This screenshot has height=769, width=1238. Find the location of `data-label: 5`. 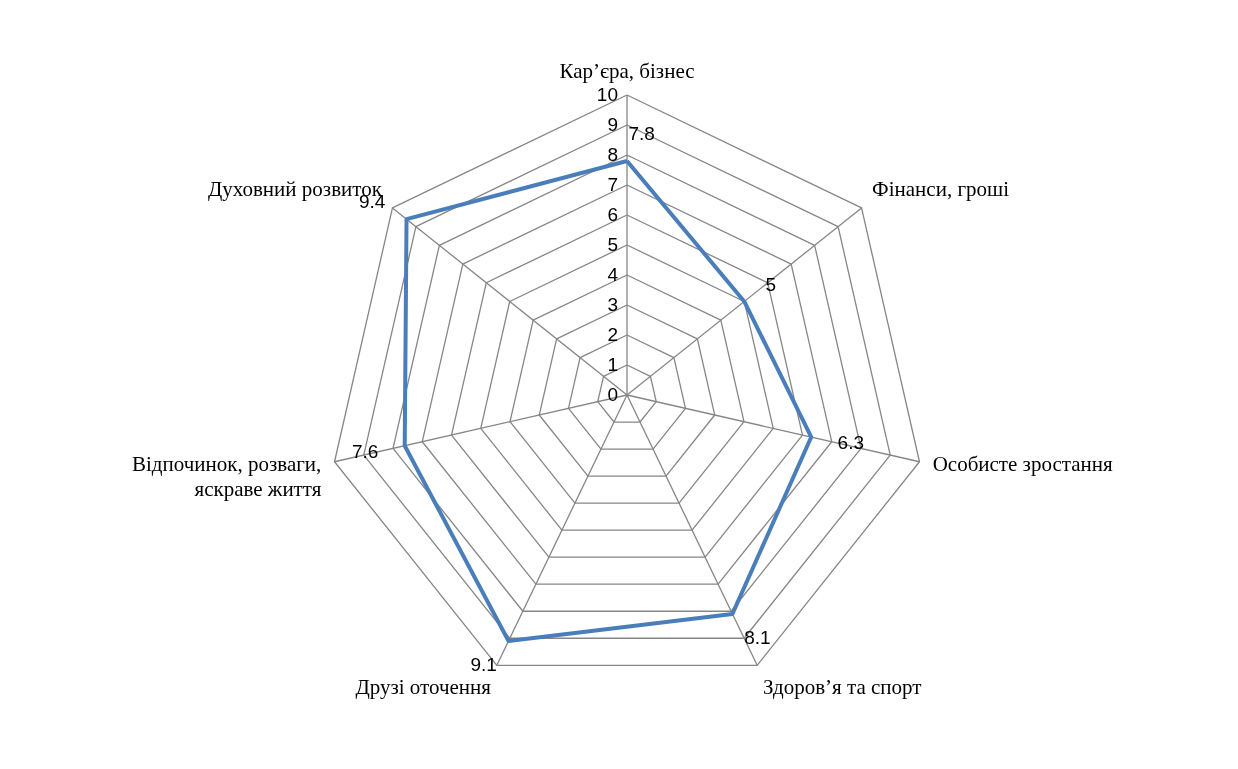

data-label: 5 is located at coordinates (770, 284).